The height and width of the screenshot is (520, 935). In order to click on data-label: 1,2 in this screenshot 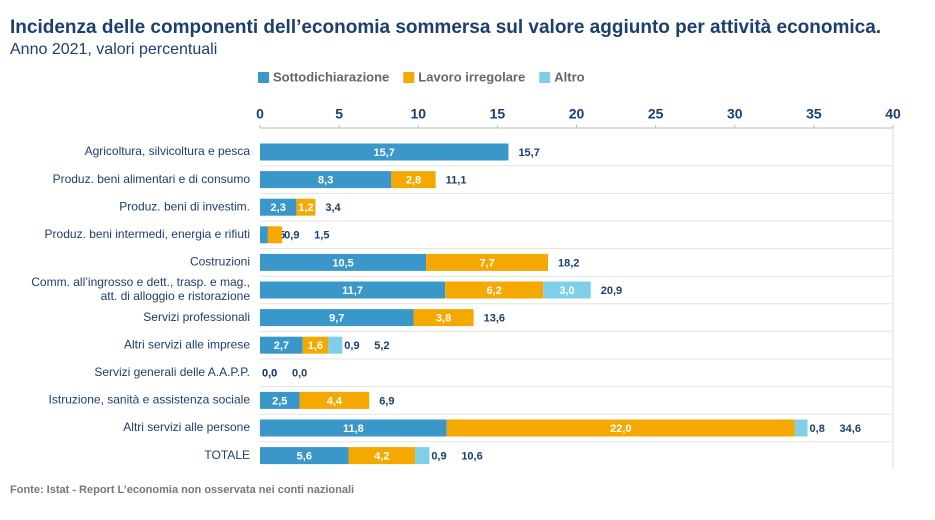, I will do `click(305, 208)`.